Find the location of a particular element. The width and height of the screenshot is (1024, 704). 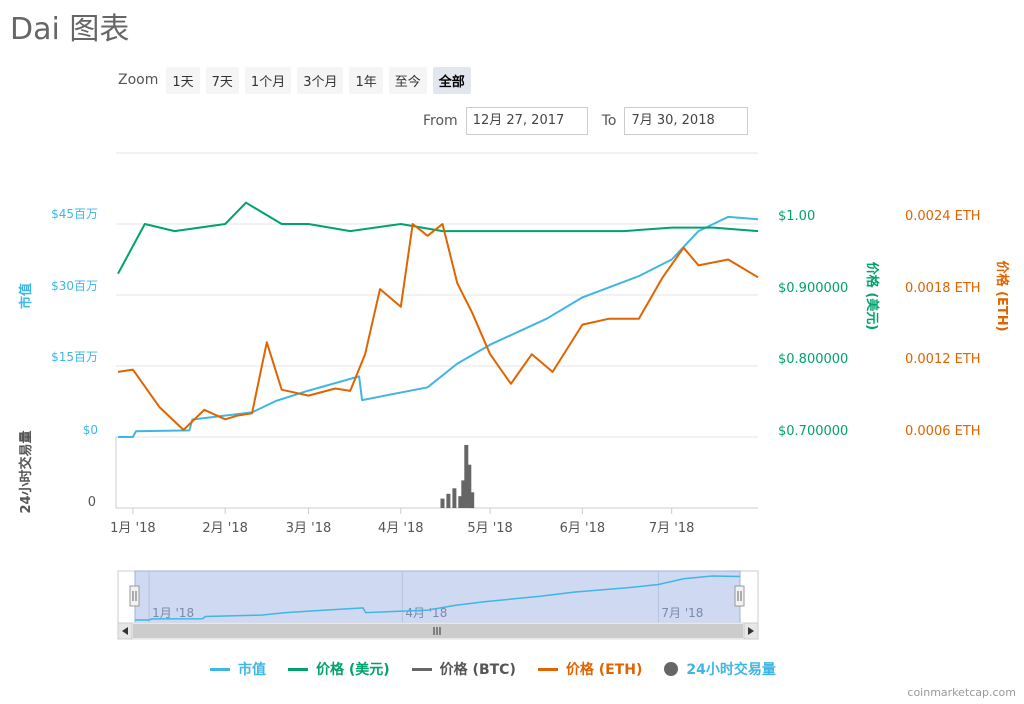

zoom-7d-button: 7天 is located at coordinates (222, 80).